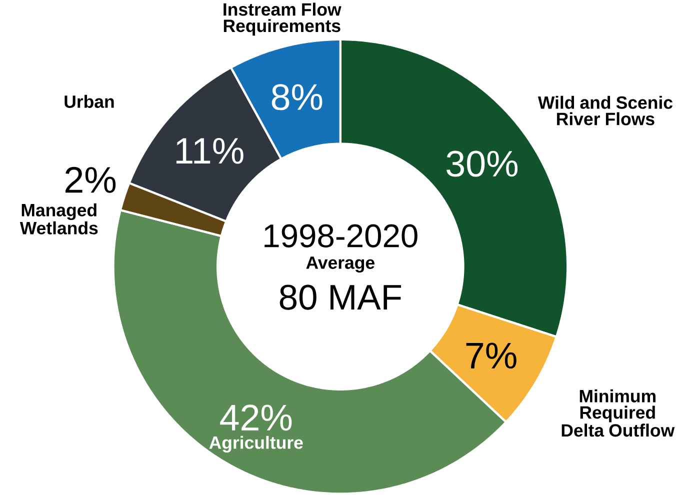 This screenshot has height=495, width=692. I want to click on slice-label: Agriculture, so click(256, 444).